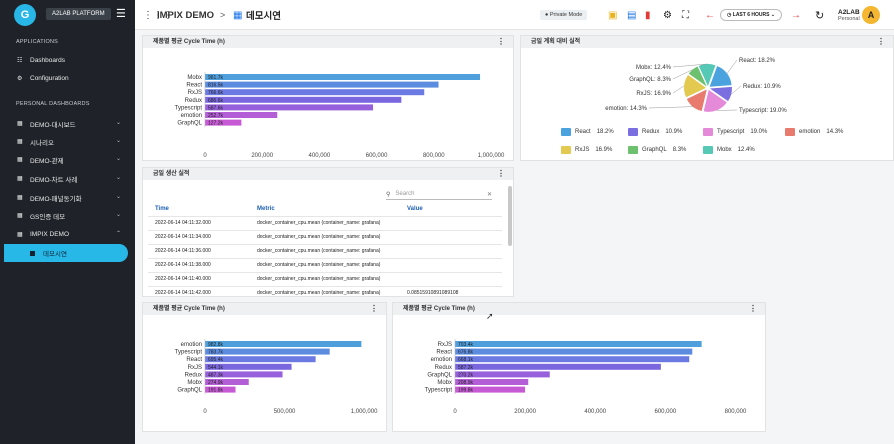 Image resolution: width=894 pixels, height=444 pixels. I want to click on table-scrollbar, so click(510, 216).